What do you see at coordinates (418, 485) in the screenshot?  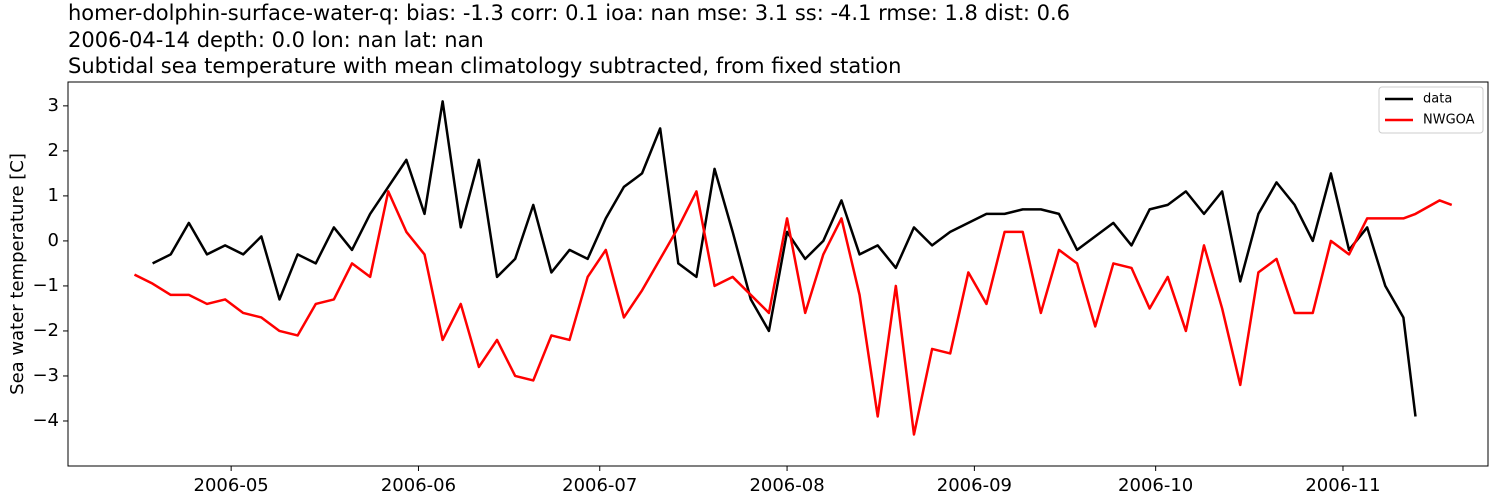 I see `x-tick-label: 2006-06` at bounding box center [418, 485].